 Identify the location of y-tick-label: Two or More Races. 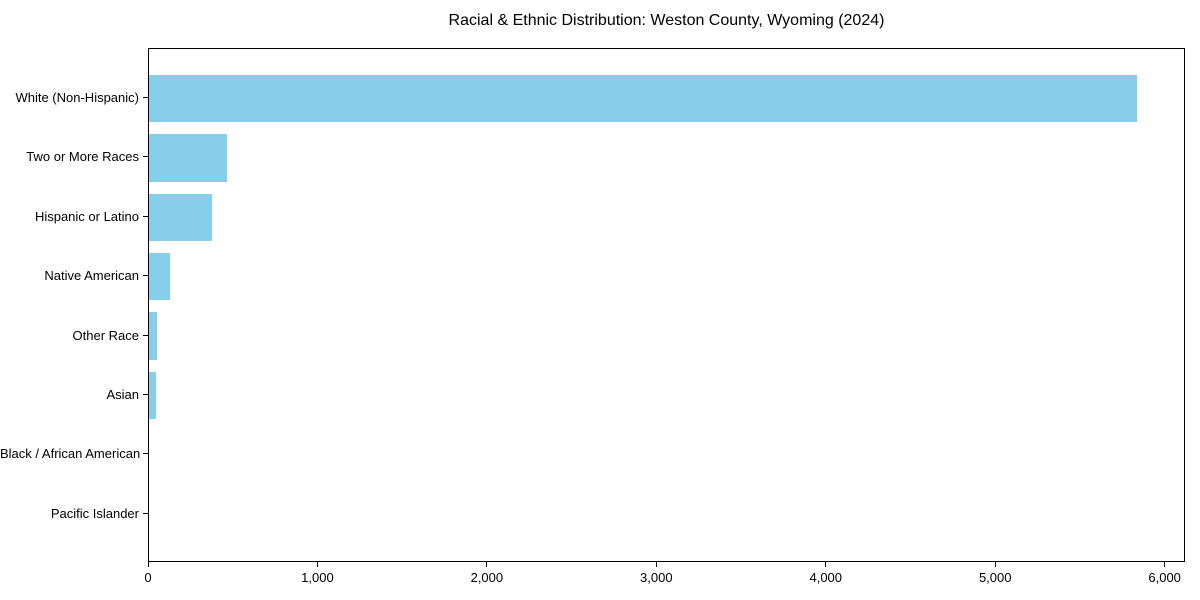
(82, 157).